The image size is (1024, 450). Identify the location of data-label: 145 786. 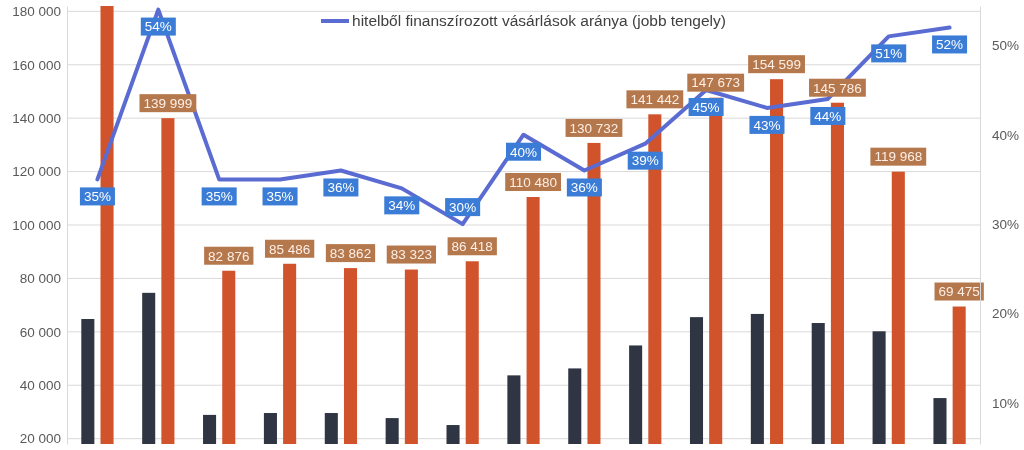
(837, 88).